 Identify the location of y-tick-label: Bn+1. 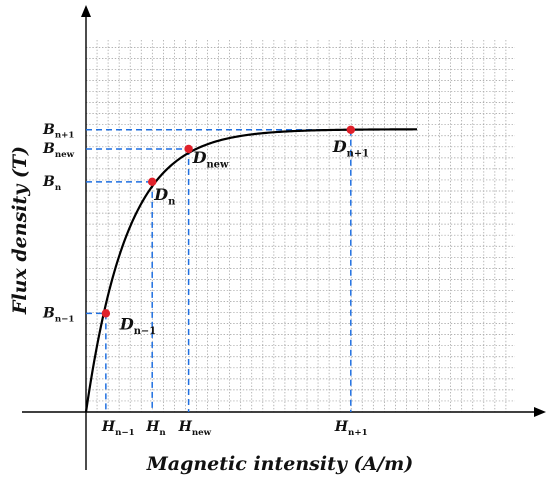
(58, 131).